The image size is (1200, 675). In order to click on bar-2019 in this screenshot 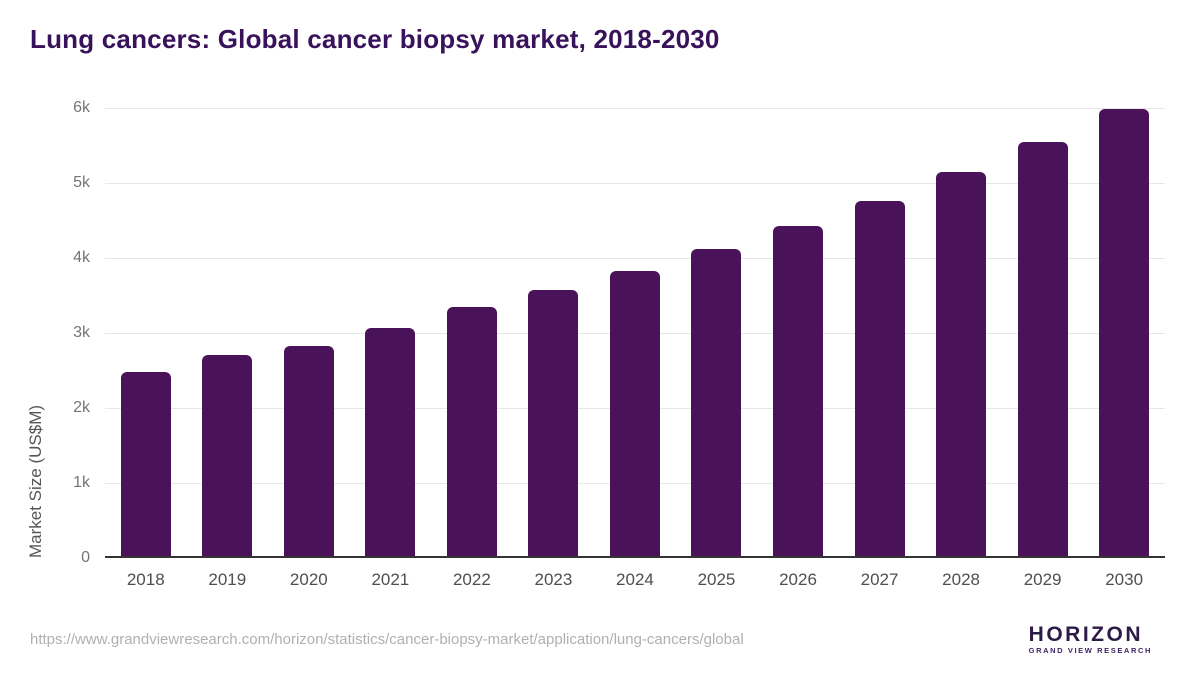, I will do `click(227, 455)`.